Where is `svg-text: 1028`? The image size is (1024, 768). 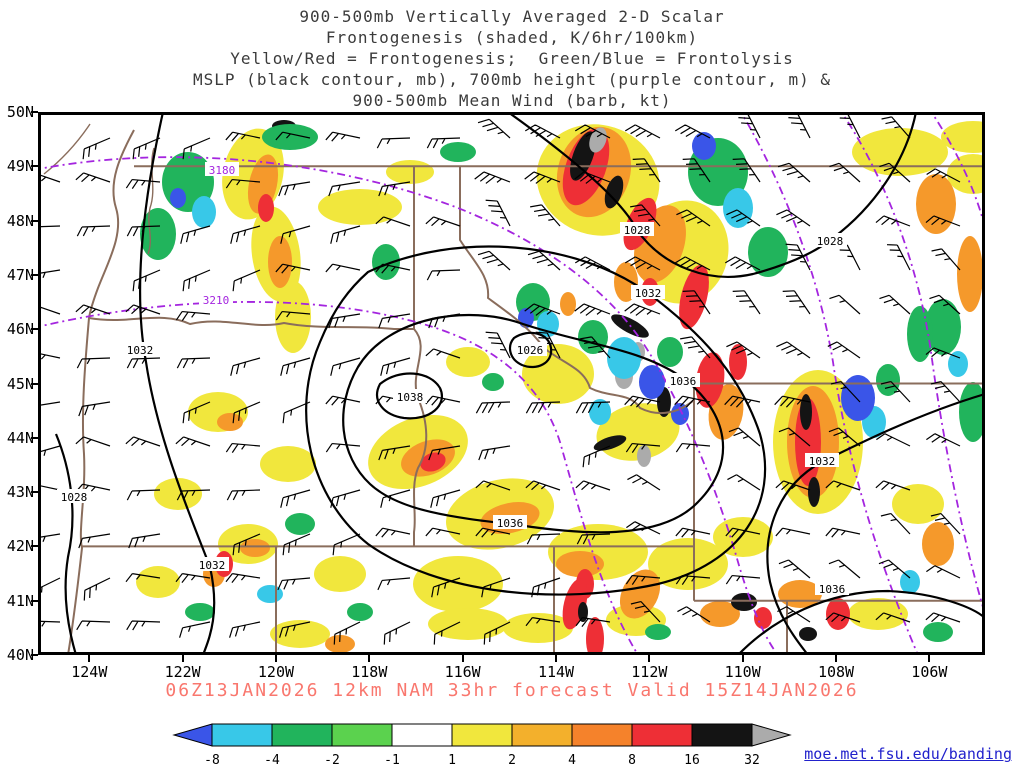 svg-text: 1028 is located at coordinates (637, 230).